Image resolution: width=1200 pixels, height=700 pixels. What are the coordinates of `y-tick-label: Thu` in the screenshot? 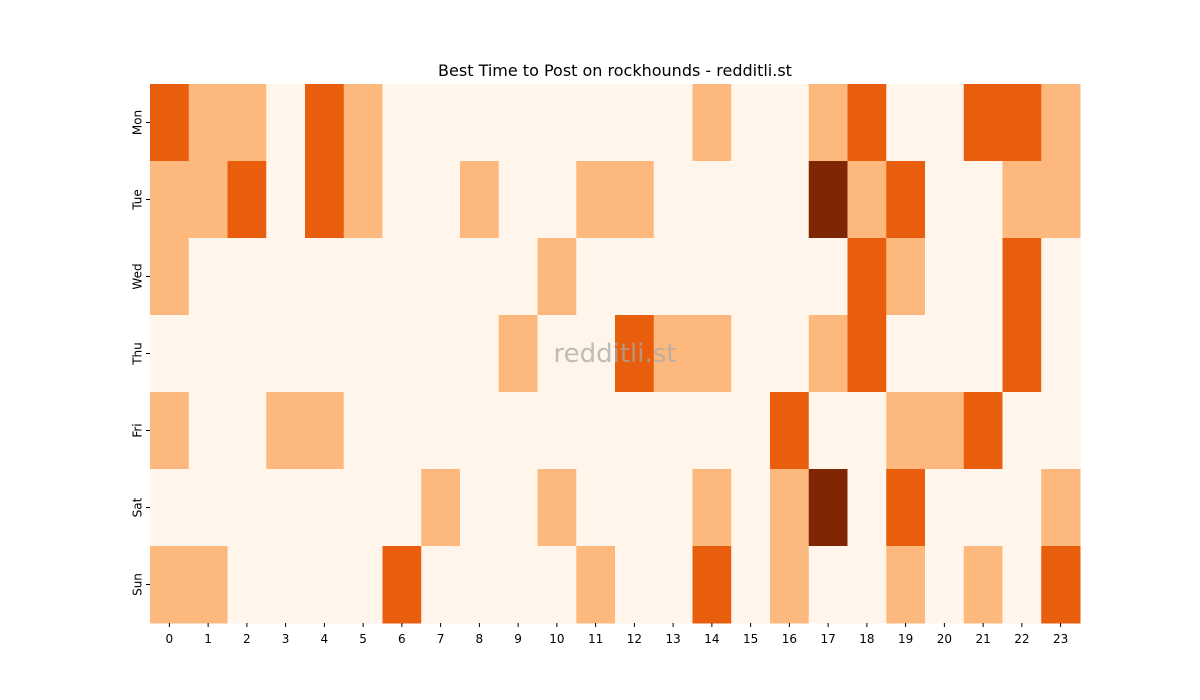 It's located at (138, 354).